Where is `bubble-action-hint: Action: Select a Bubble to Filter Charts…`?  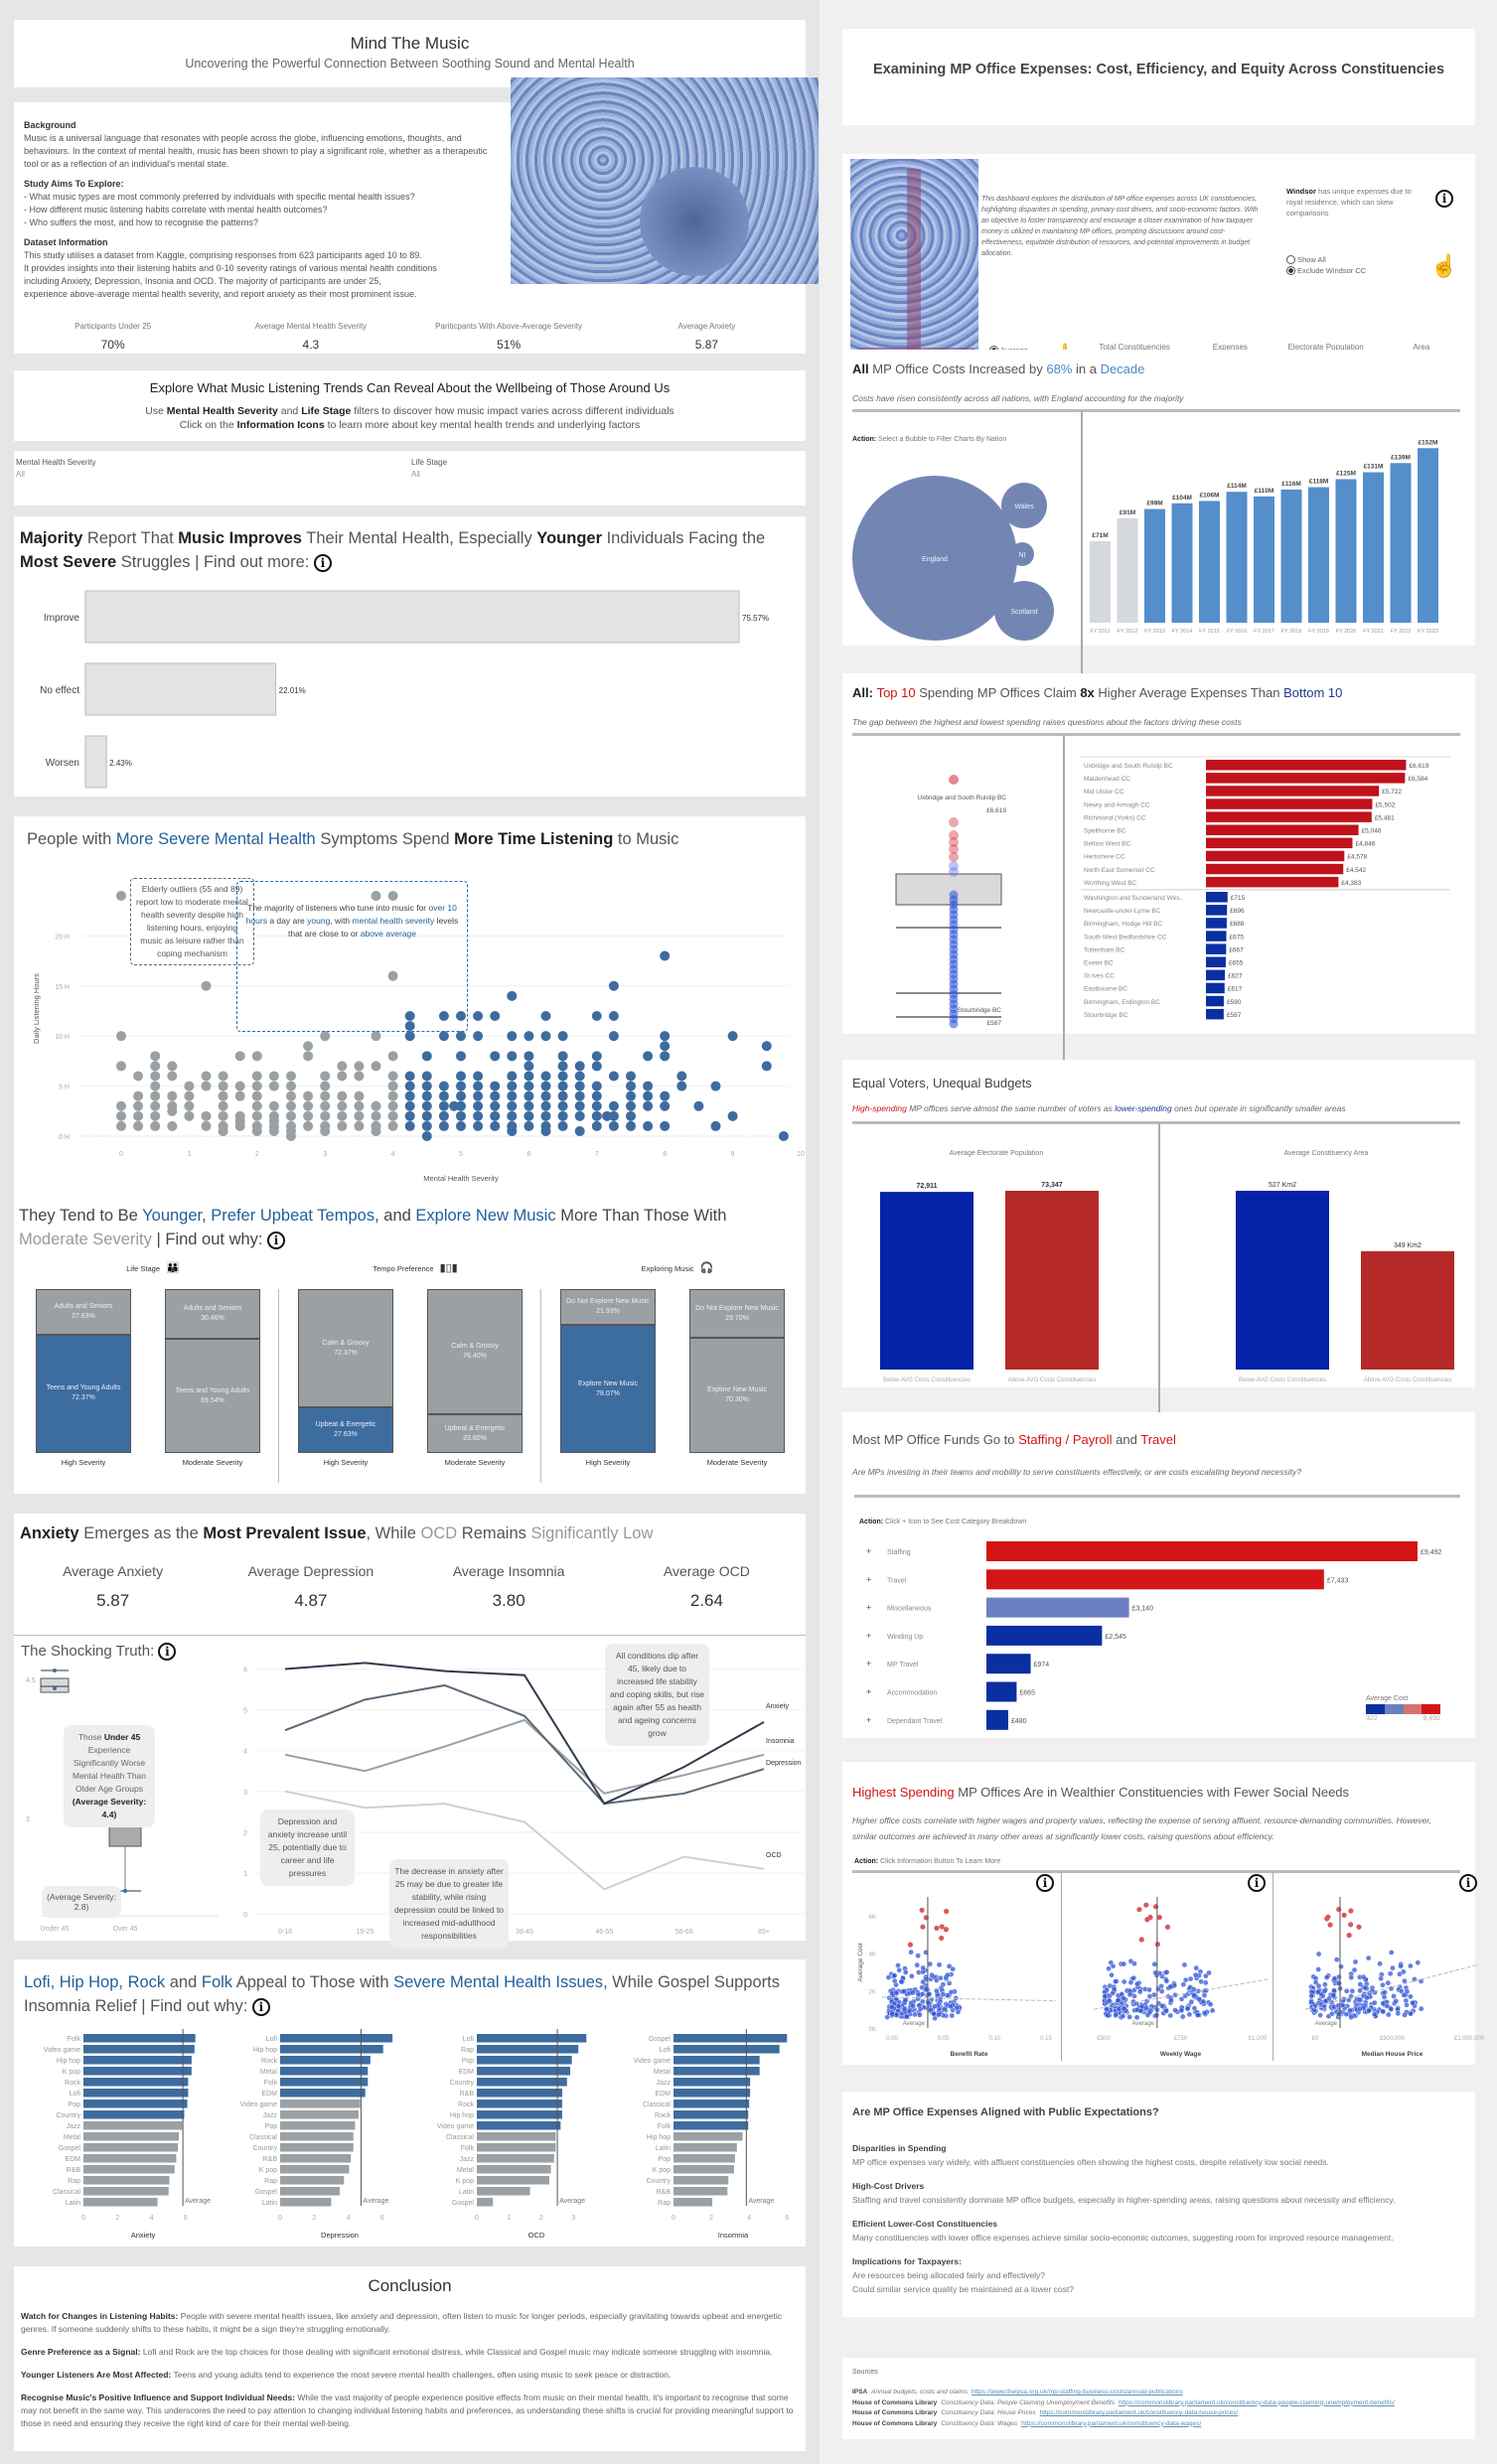
bubble-action-hint: Action: Select a Bubble to Filter Charts… is located at coordinates (929, 439).